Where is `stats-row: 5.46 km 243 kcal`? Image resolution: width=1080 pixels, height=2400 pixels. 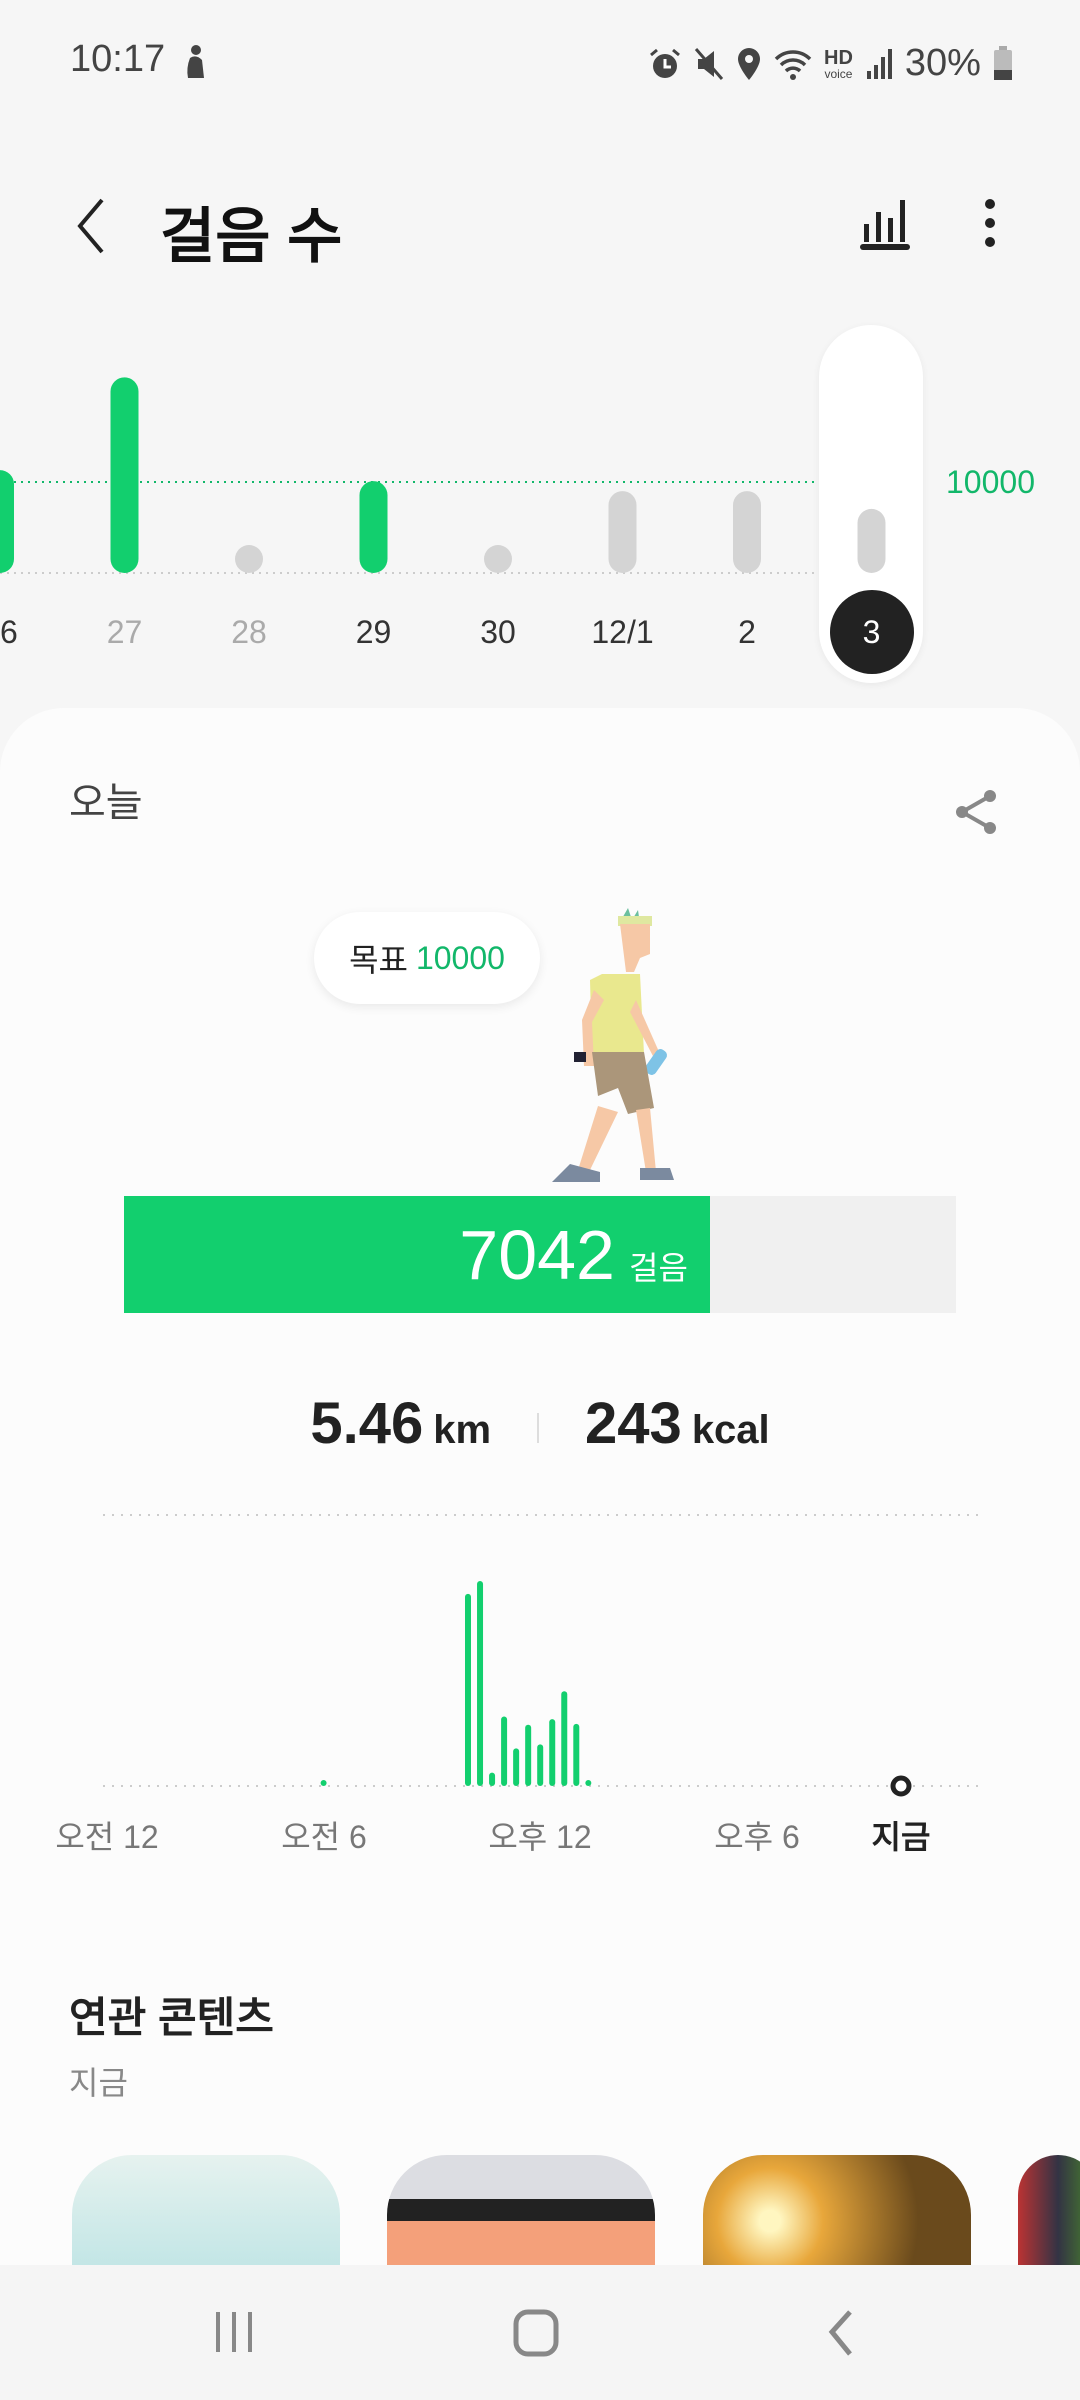
stats-row: 5.46 km 243 kcal is located at coordinates (540, 1423).